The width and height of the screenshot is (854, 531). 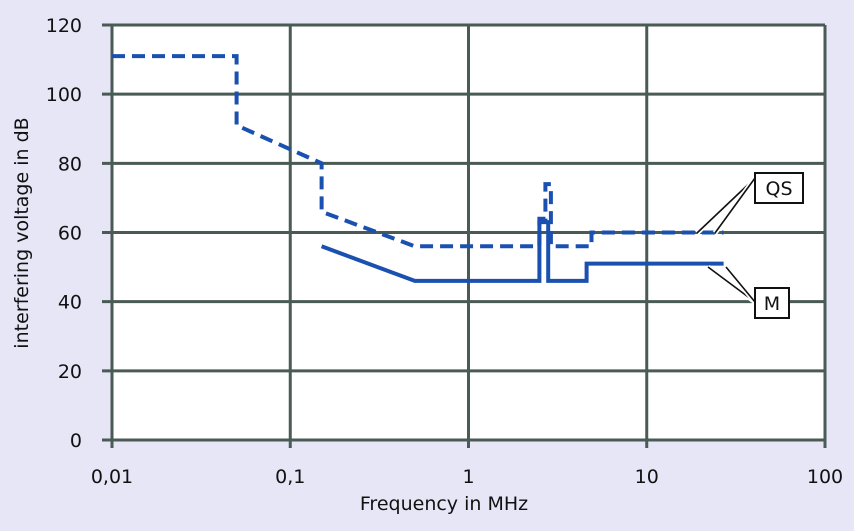 I want to click on callout-label-m: M, so click(x=772, y=304).